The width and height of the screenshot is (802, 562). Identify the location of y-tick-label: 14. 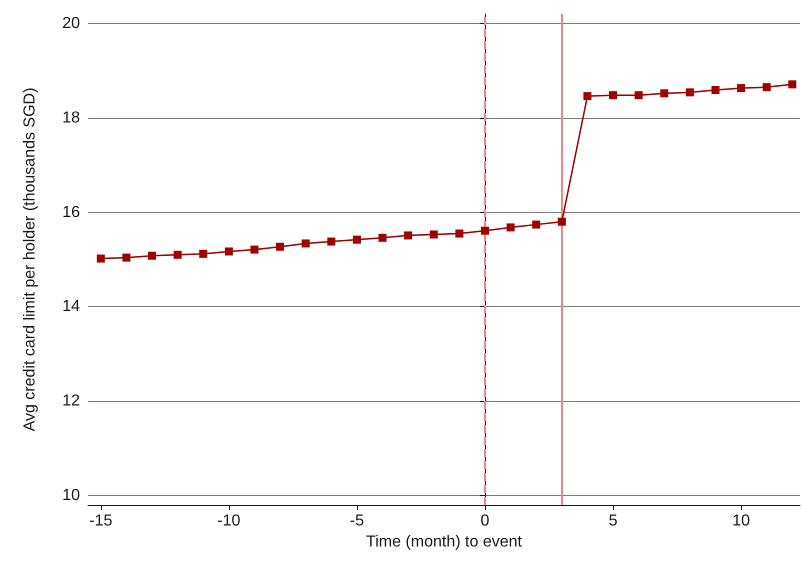
(71, 307).